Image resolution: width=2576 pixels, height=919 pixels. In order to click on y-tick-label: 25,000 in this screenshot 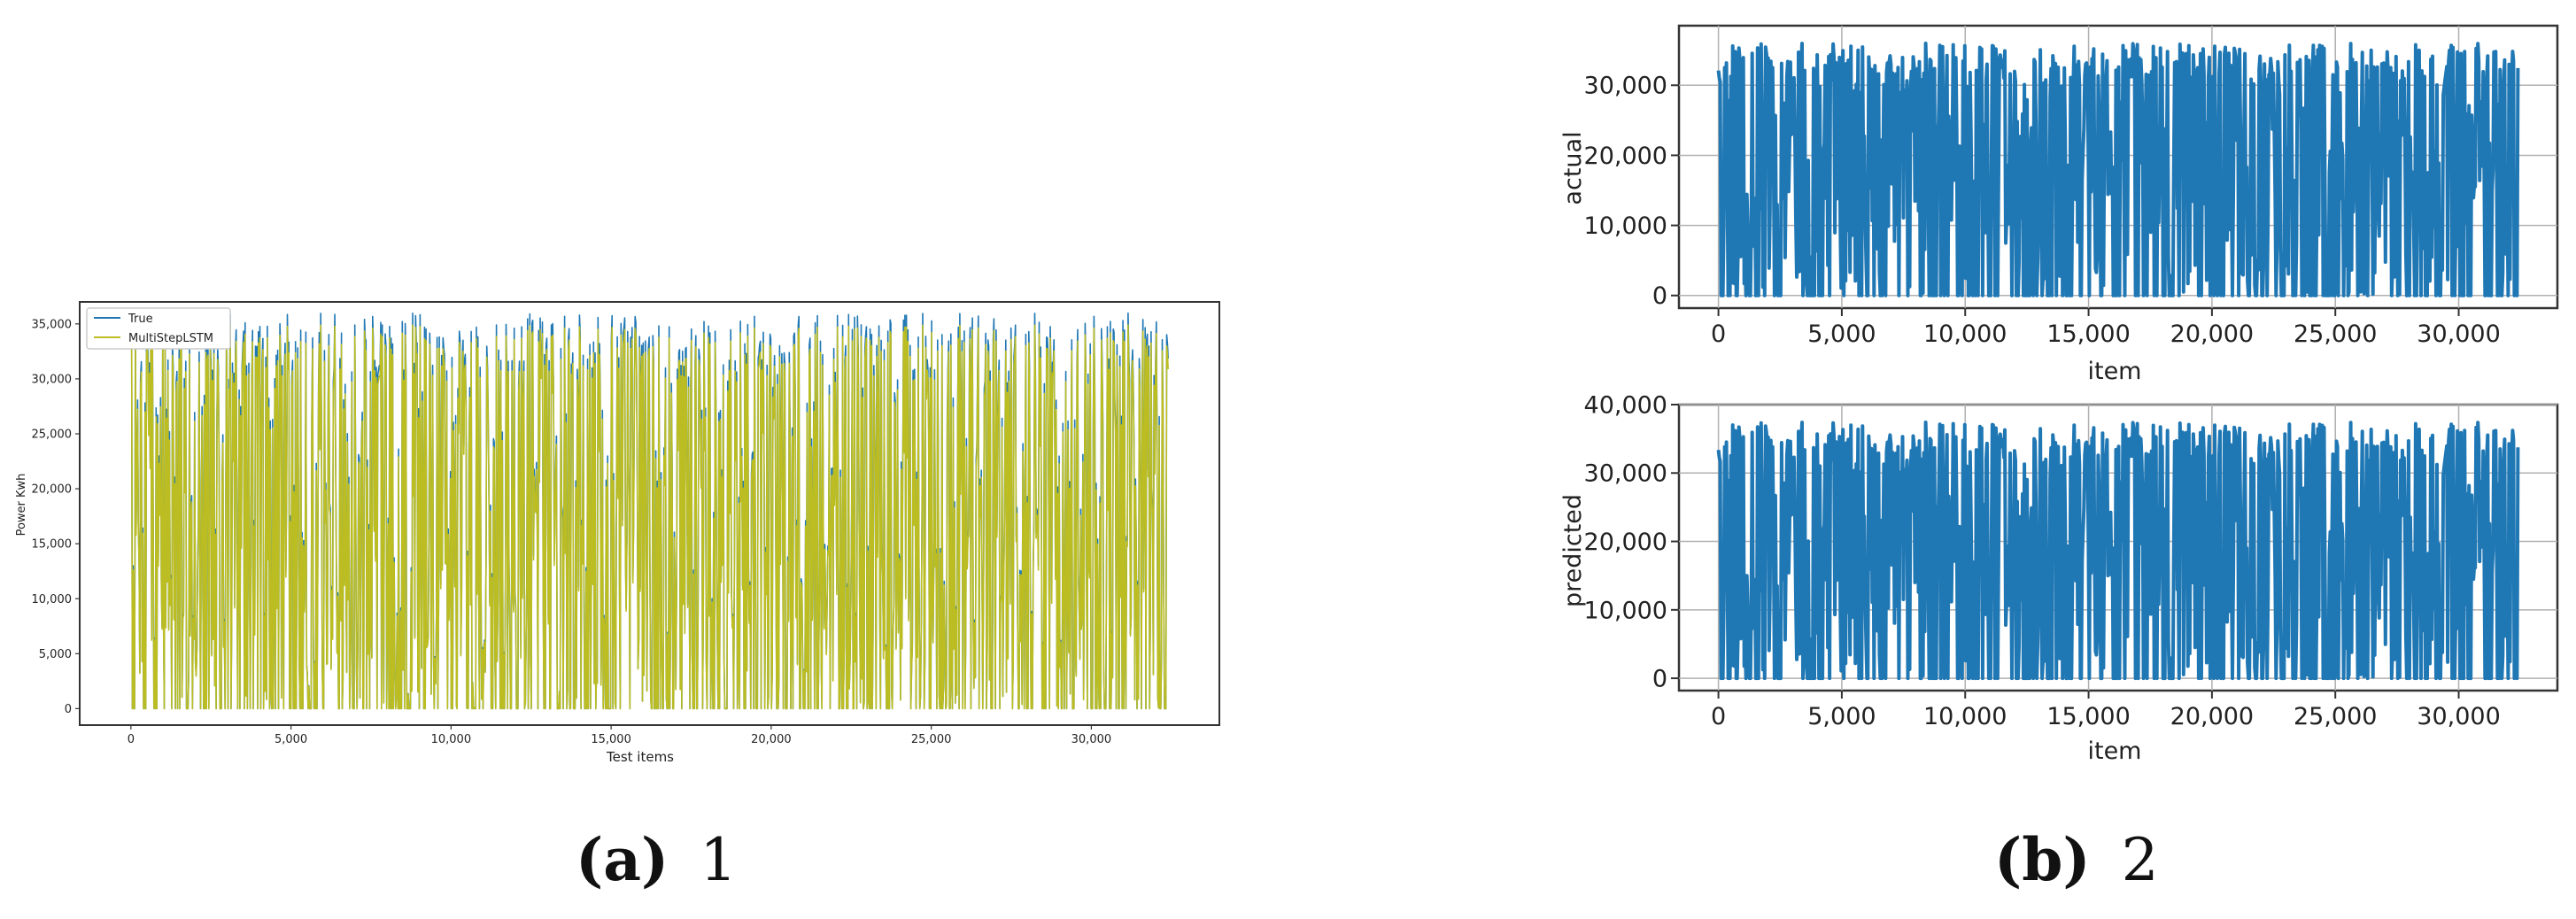, I will do `click(52, 435)`.